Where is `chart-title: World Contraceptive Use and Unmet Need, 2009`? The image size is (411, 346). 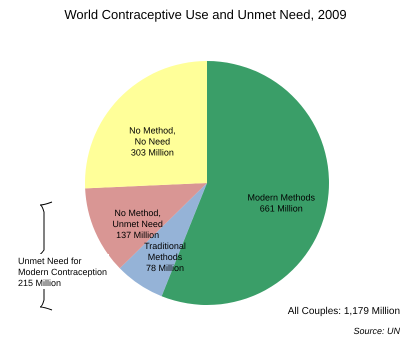 chart-title: World Contraceptive Use and Unmet Need, 2009 is located at coordinates (205, 14).